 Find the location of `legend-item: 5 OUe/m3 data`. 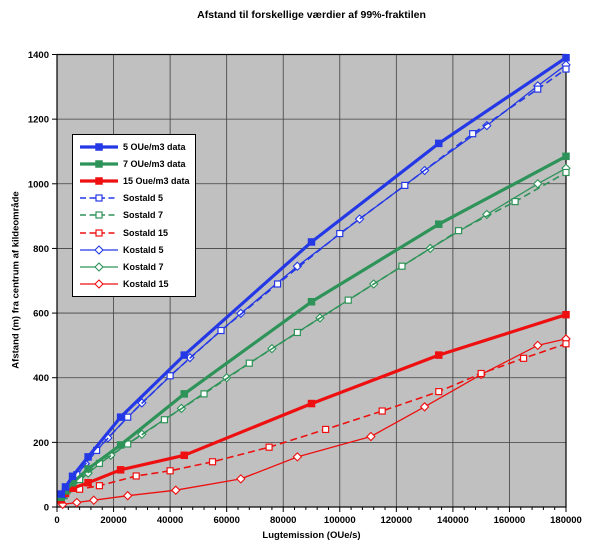

legend-item: 5 OUe/m3 data is located at coordinates (137, 147).